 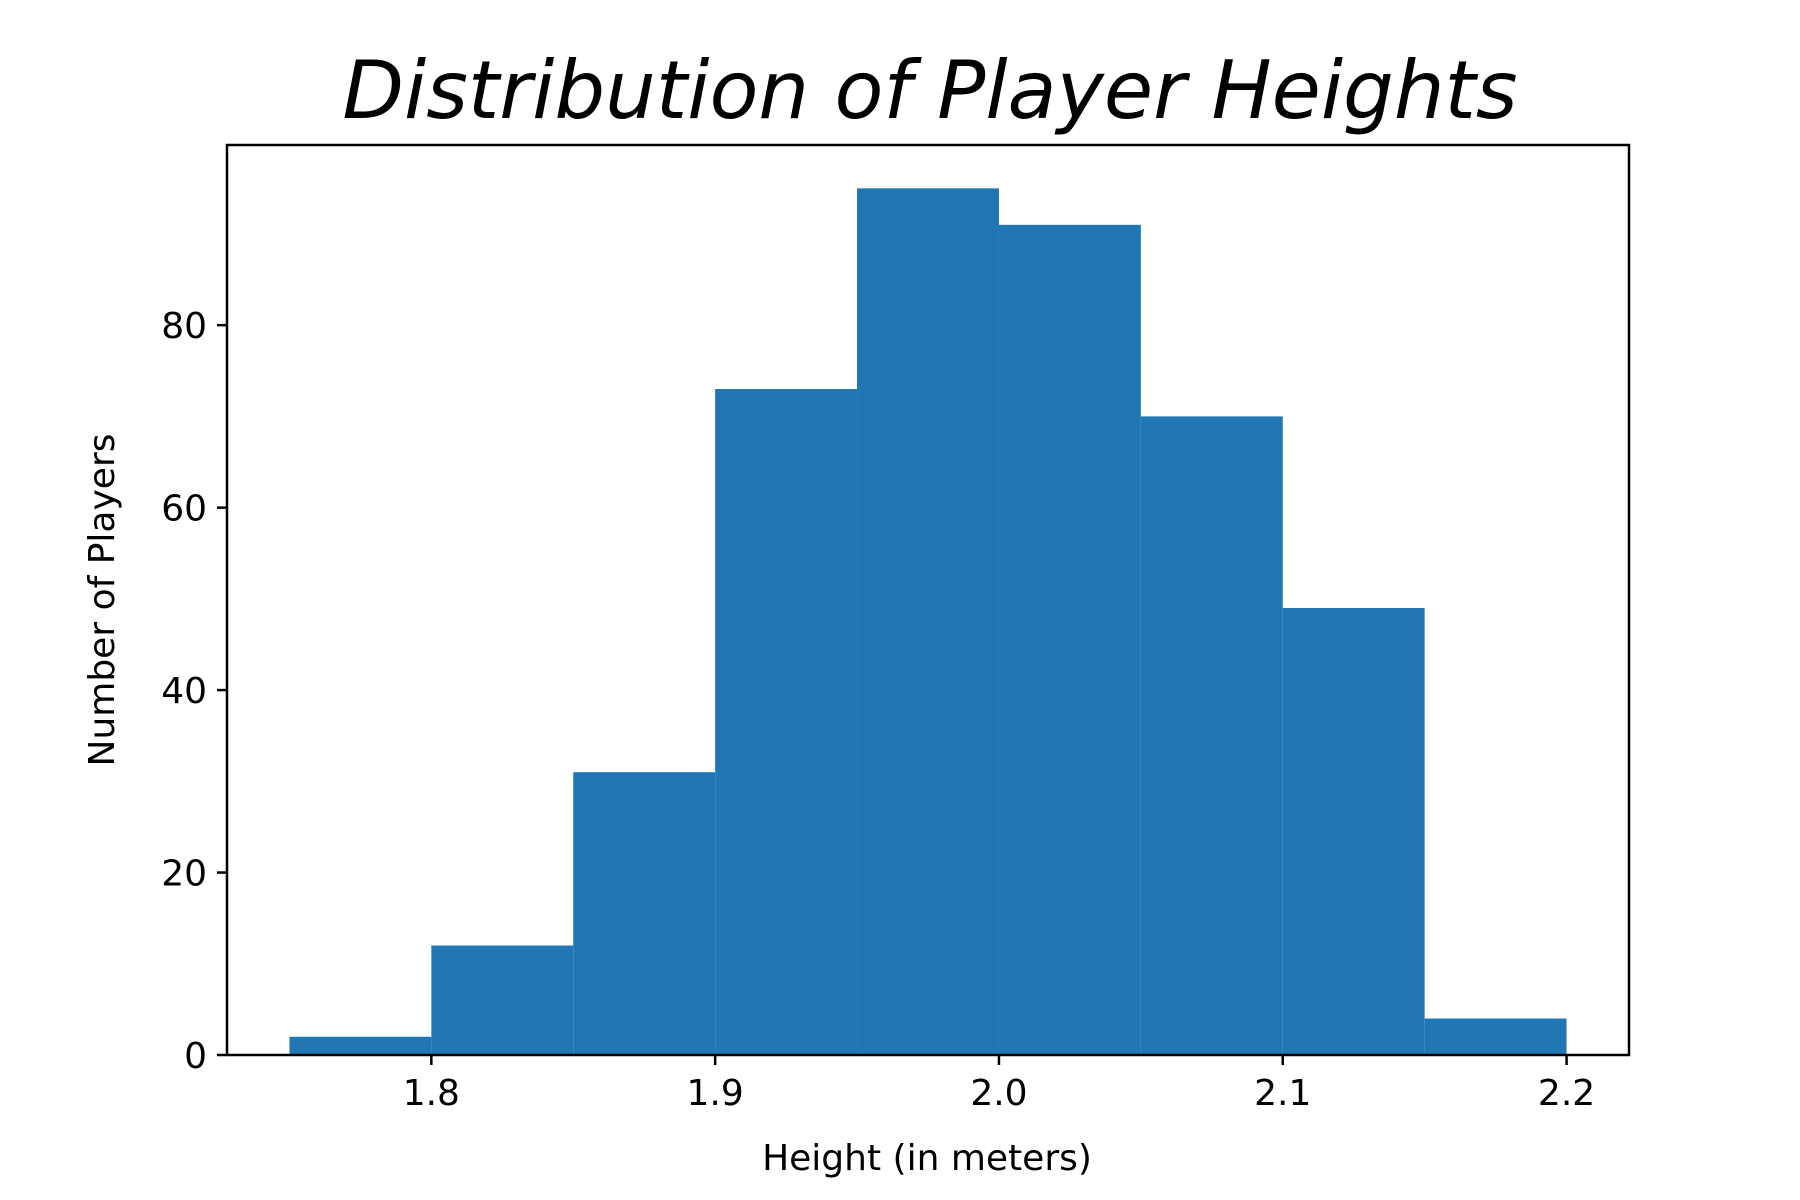 What do you see at coordinates (1566, 1093) in the screenshot?
I see `x-tick-label: 2.2` at bounding box center [1566, 1093].